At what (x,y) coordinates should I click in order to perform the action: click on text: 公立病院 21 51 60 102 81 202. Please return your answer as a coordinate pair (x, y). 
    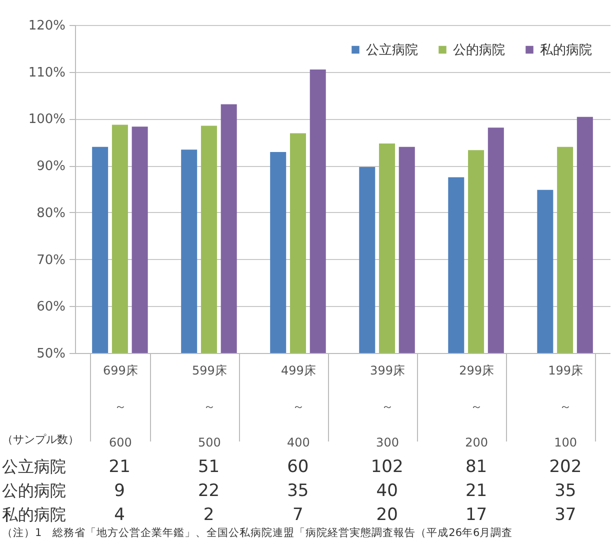
    Looking at the image, I should click on (292, 467).